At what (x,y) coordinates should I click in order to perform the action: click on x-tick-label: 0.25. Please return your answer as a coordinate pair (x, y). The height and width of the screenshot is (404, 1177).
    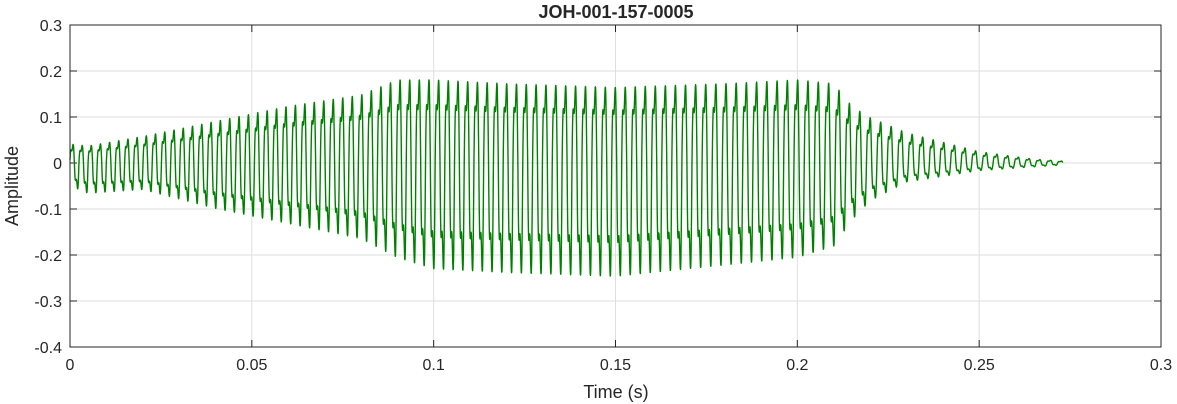
    Looking at the image, I should click on (979, 365).